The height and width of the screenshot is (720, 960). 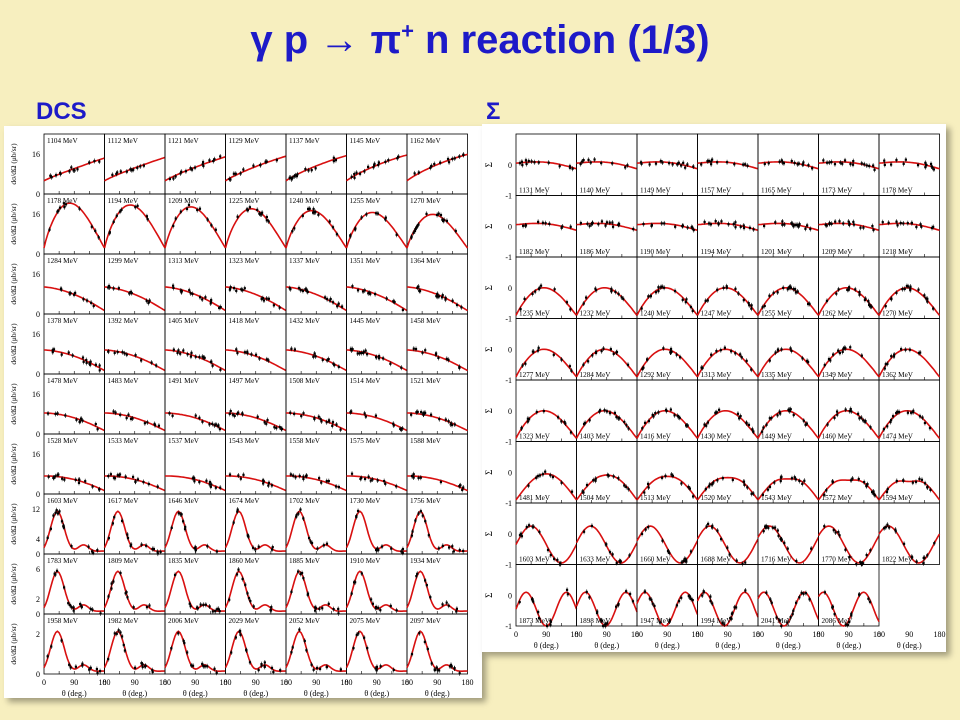 I want to click on sigma-subplot: 1449 MeV, so click(x=788, y=410).